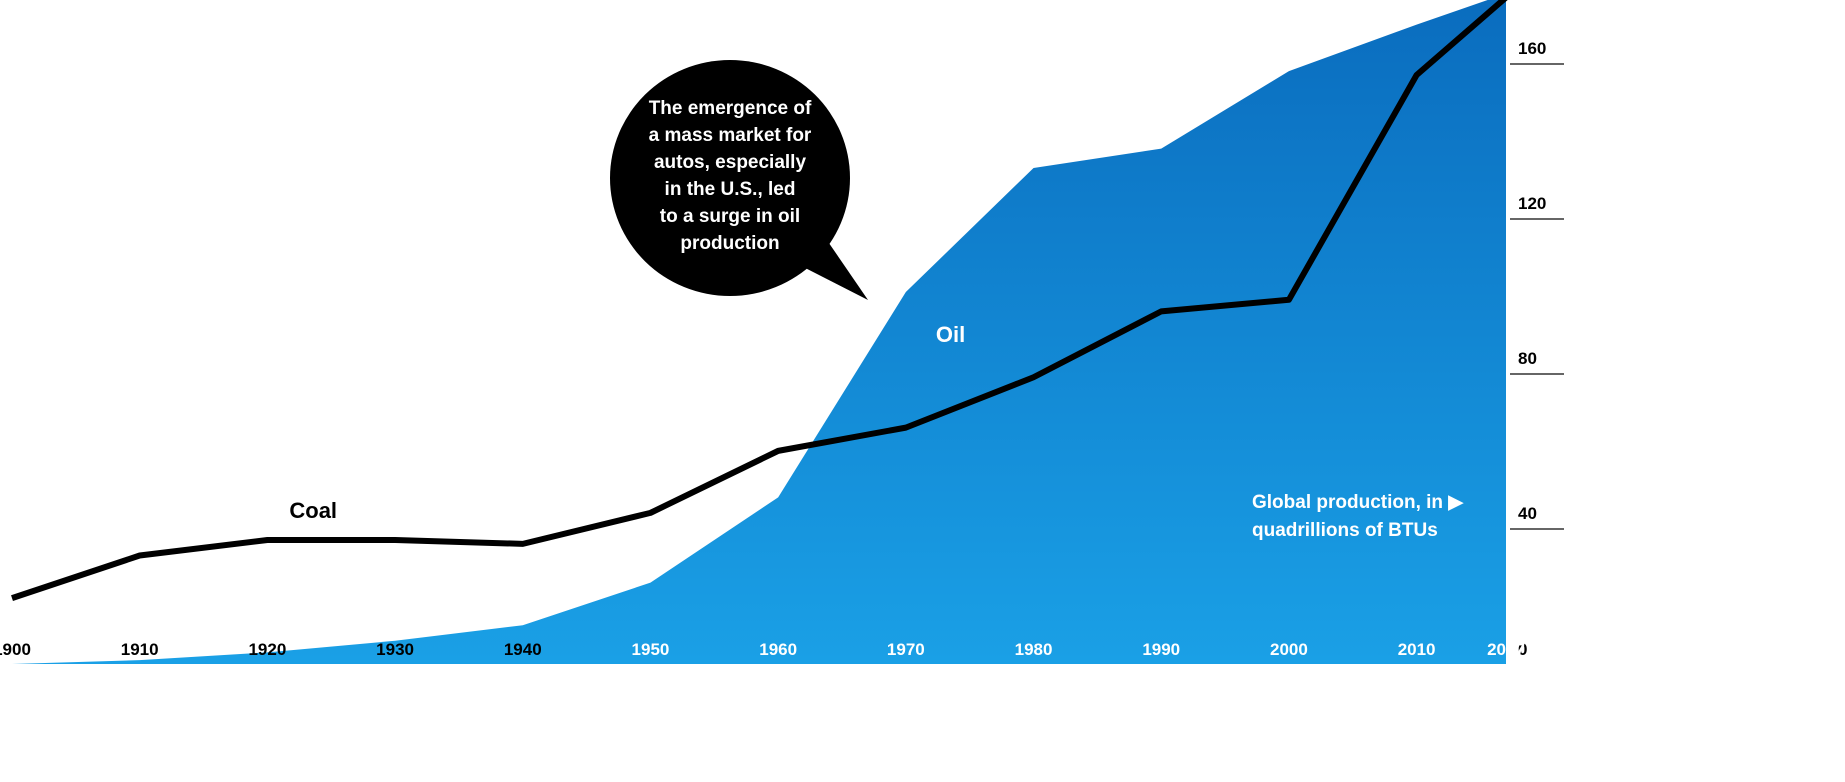 The height and width of the screenshot is (782, 1845). I want to click on x-tick-label: 1990, so click(1161, 649).